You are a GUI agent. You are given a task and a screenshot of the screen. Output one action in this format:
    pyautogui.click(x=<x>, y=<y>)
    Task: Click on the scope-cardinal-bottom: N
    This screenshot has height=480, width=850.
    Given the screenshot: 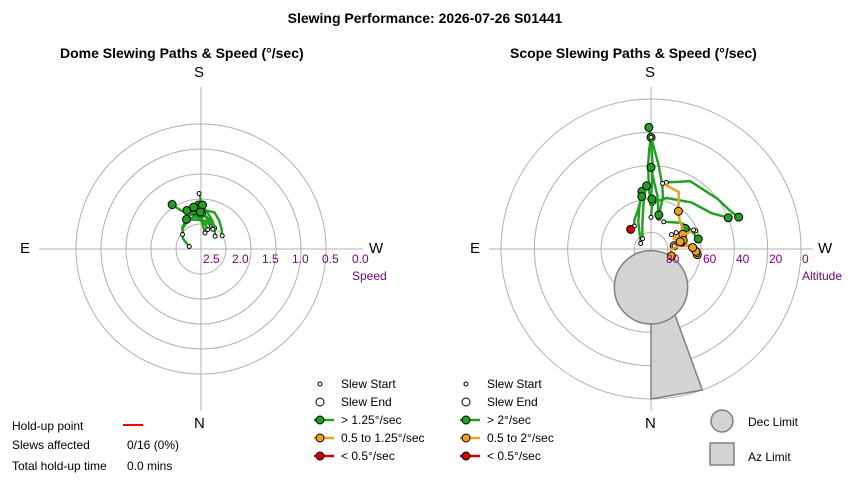 What is the action you would take?
    pyautogui.click(x=650, y=423)
    